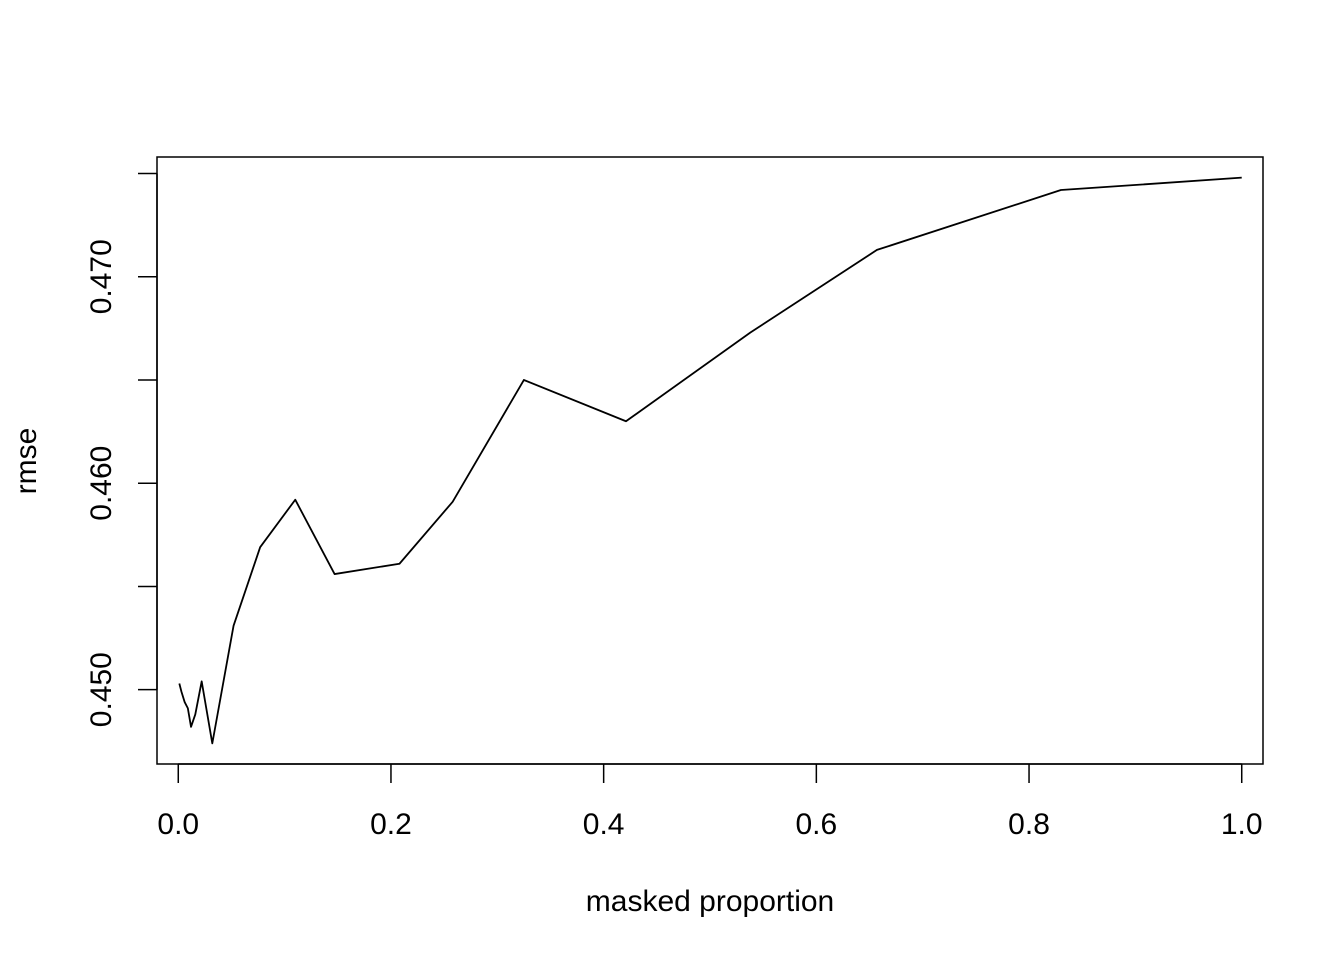 The width and height of the screenshot is (1344, 960). What do you see at coordinates (710, 802) in the screenshot?
I see `x-axis: 0.0 0.2 0.4 0.6 0.8 1.0` at bounding box center [710, 802].